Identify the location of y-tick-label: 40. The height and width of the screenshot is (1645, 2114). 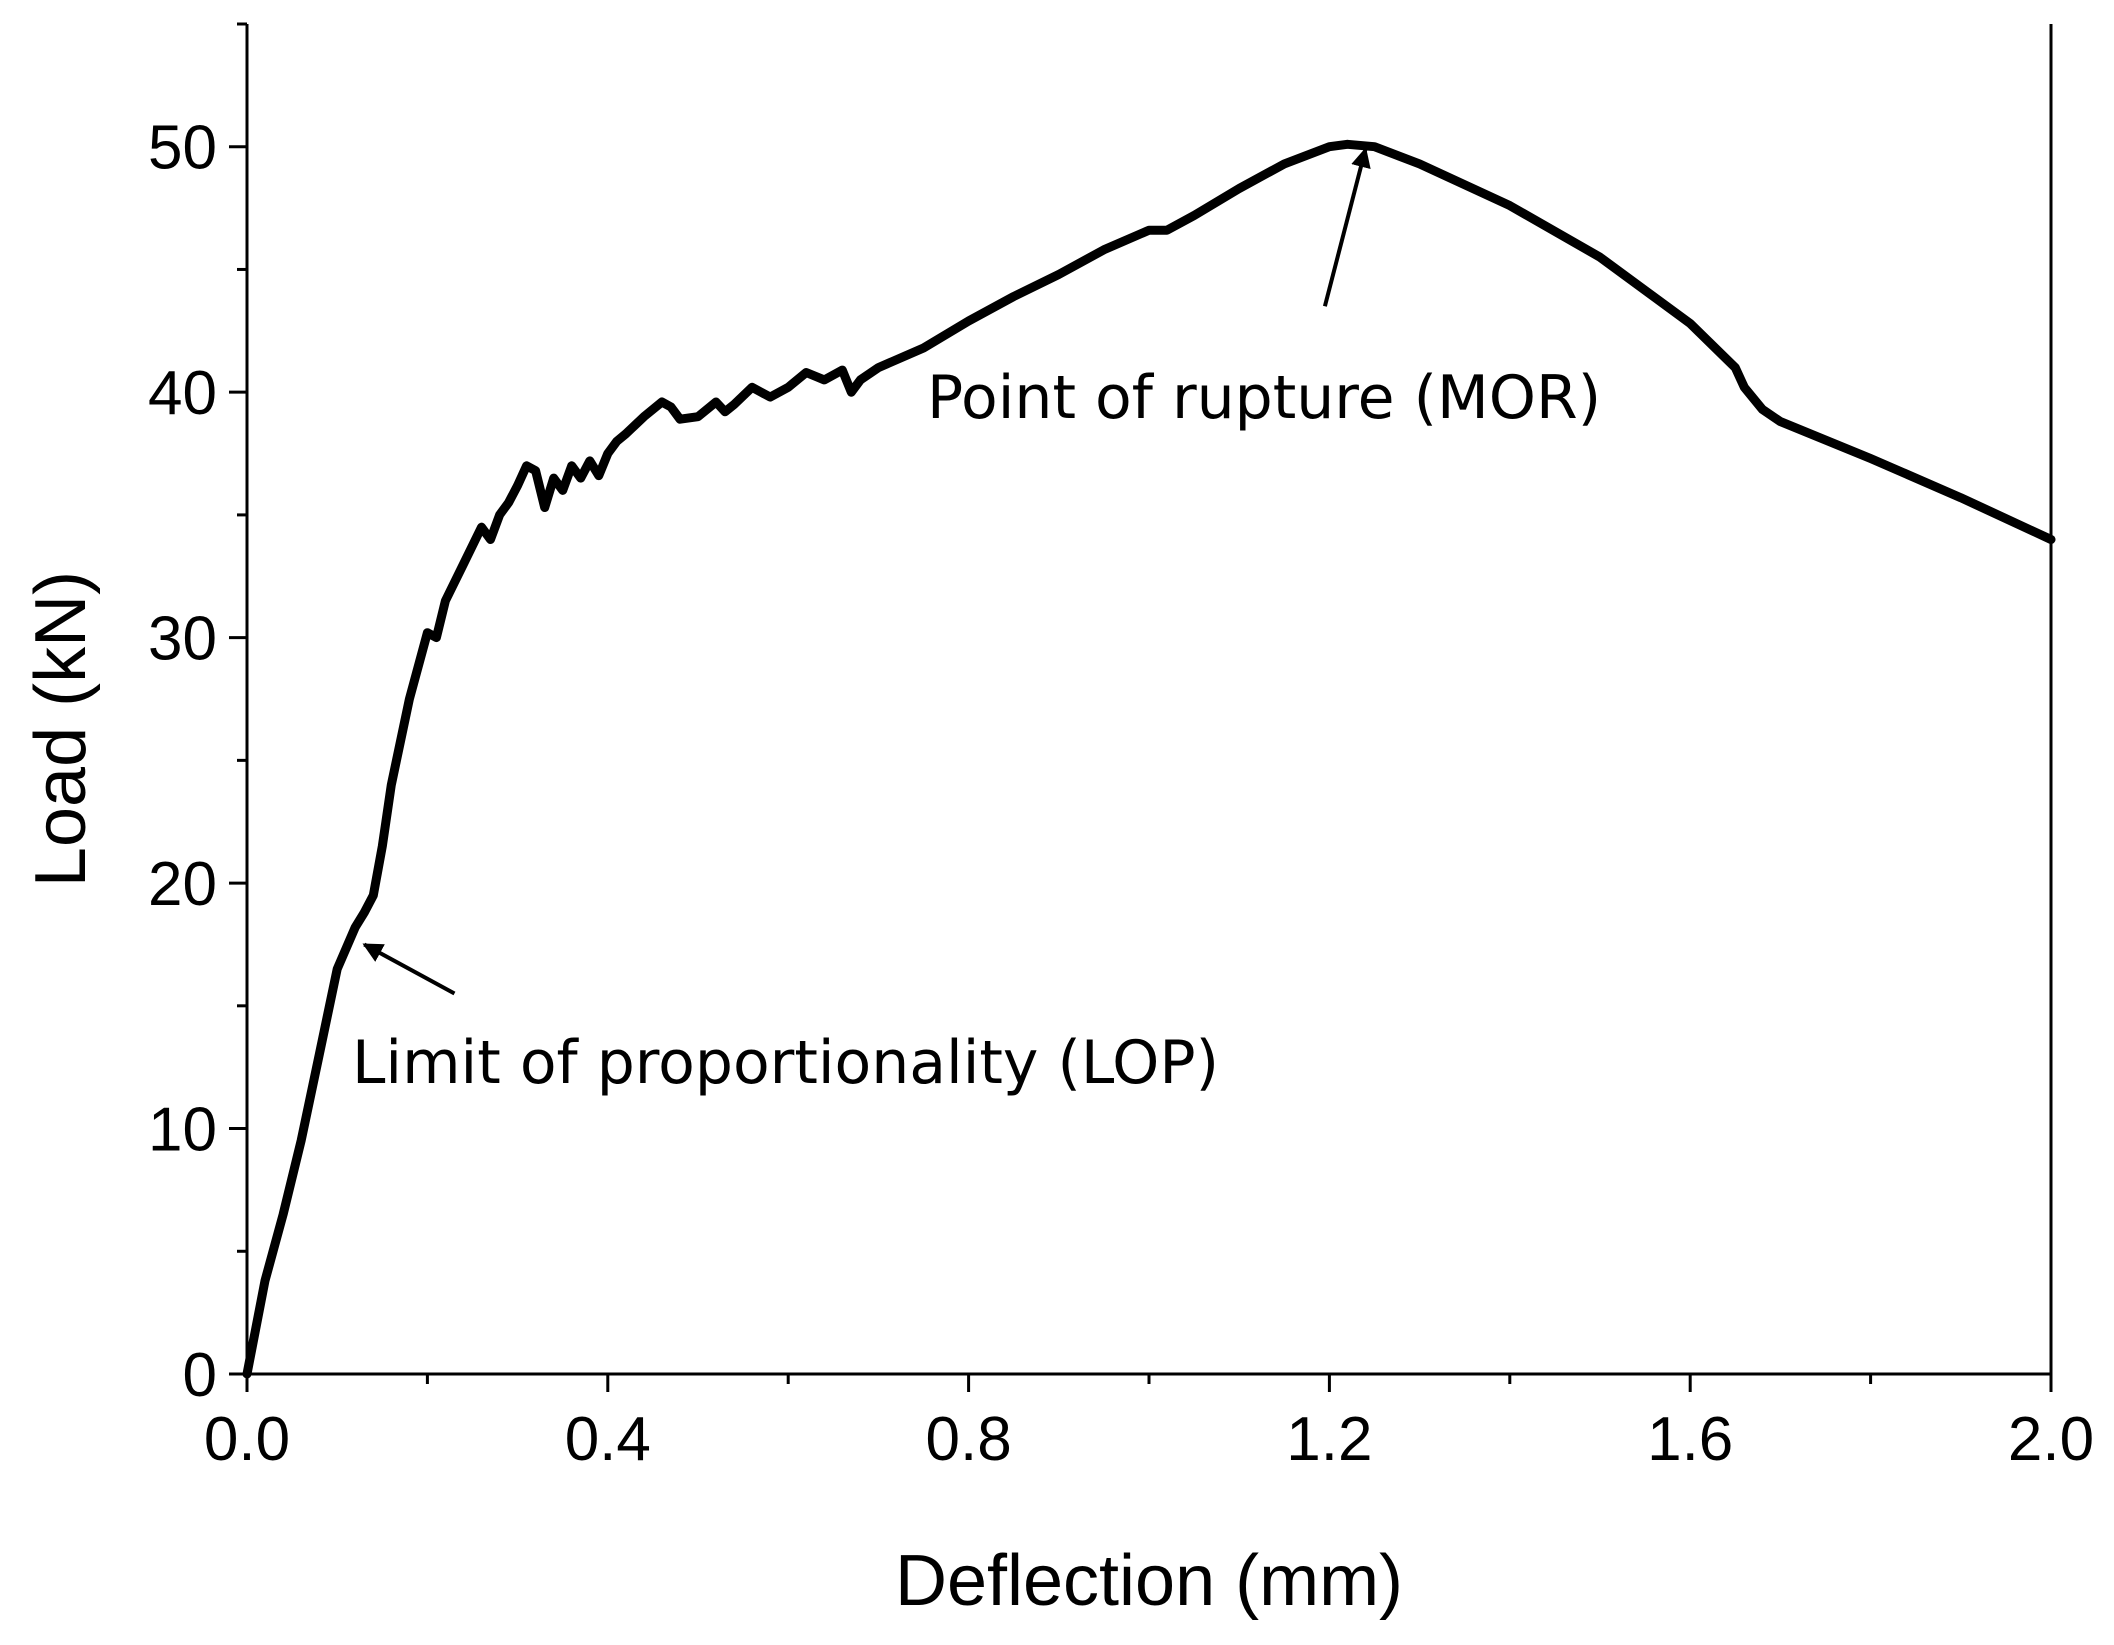
(182, 393).